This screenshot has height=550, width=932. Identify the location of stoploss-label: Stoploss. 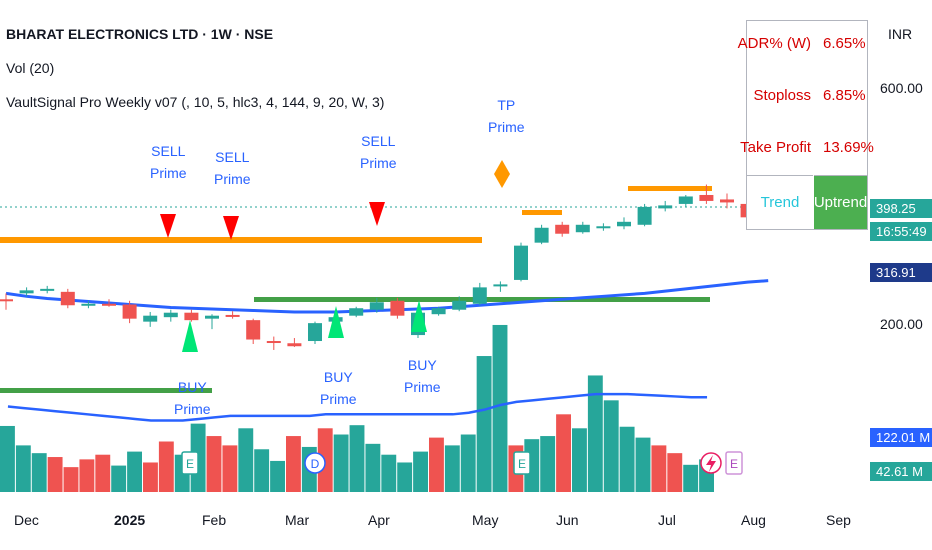
(782, 95).